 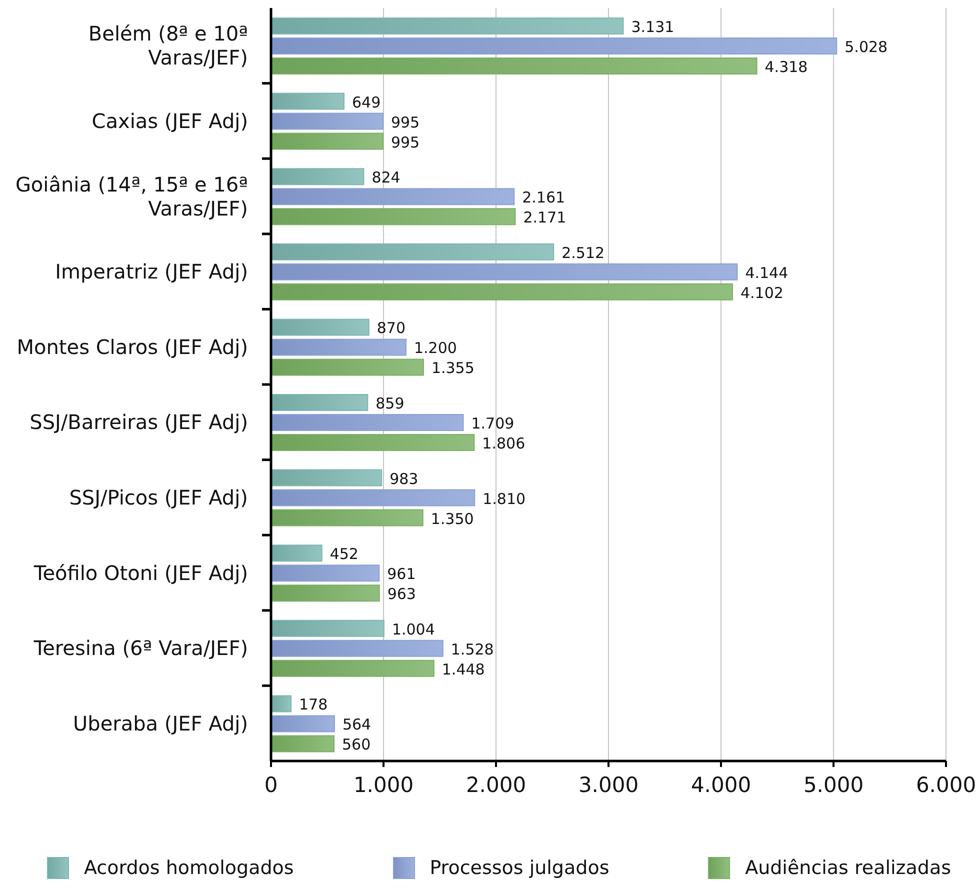 I want to click on y-tick-label: Imperatriz (JEF Adj), so click(x=151, y=272).